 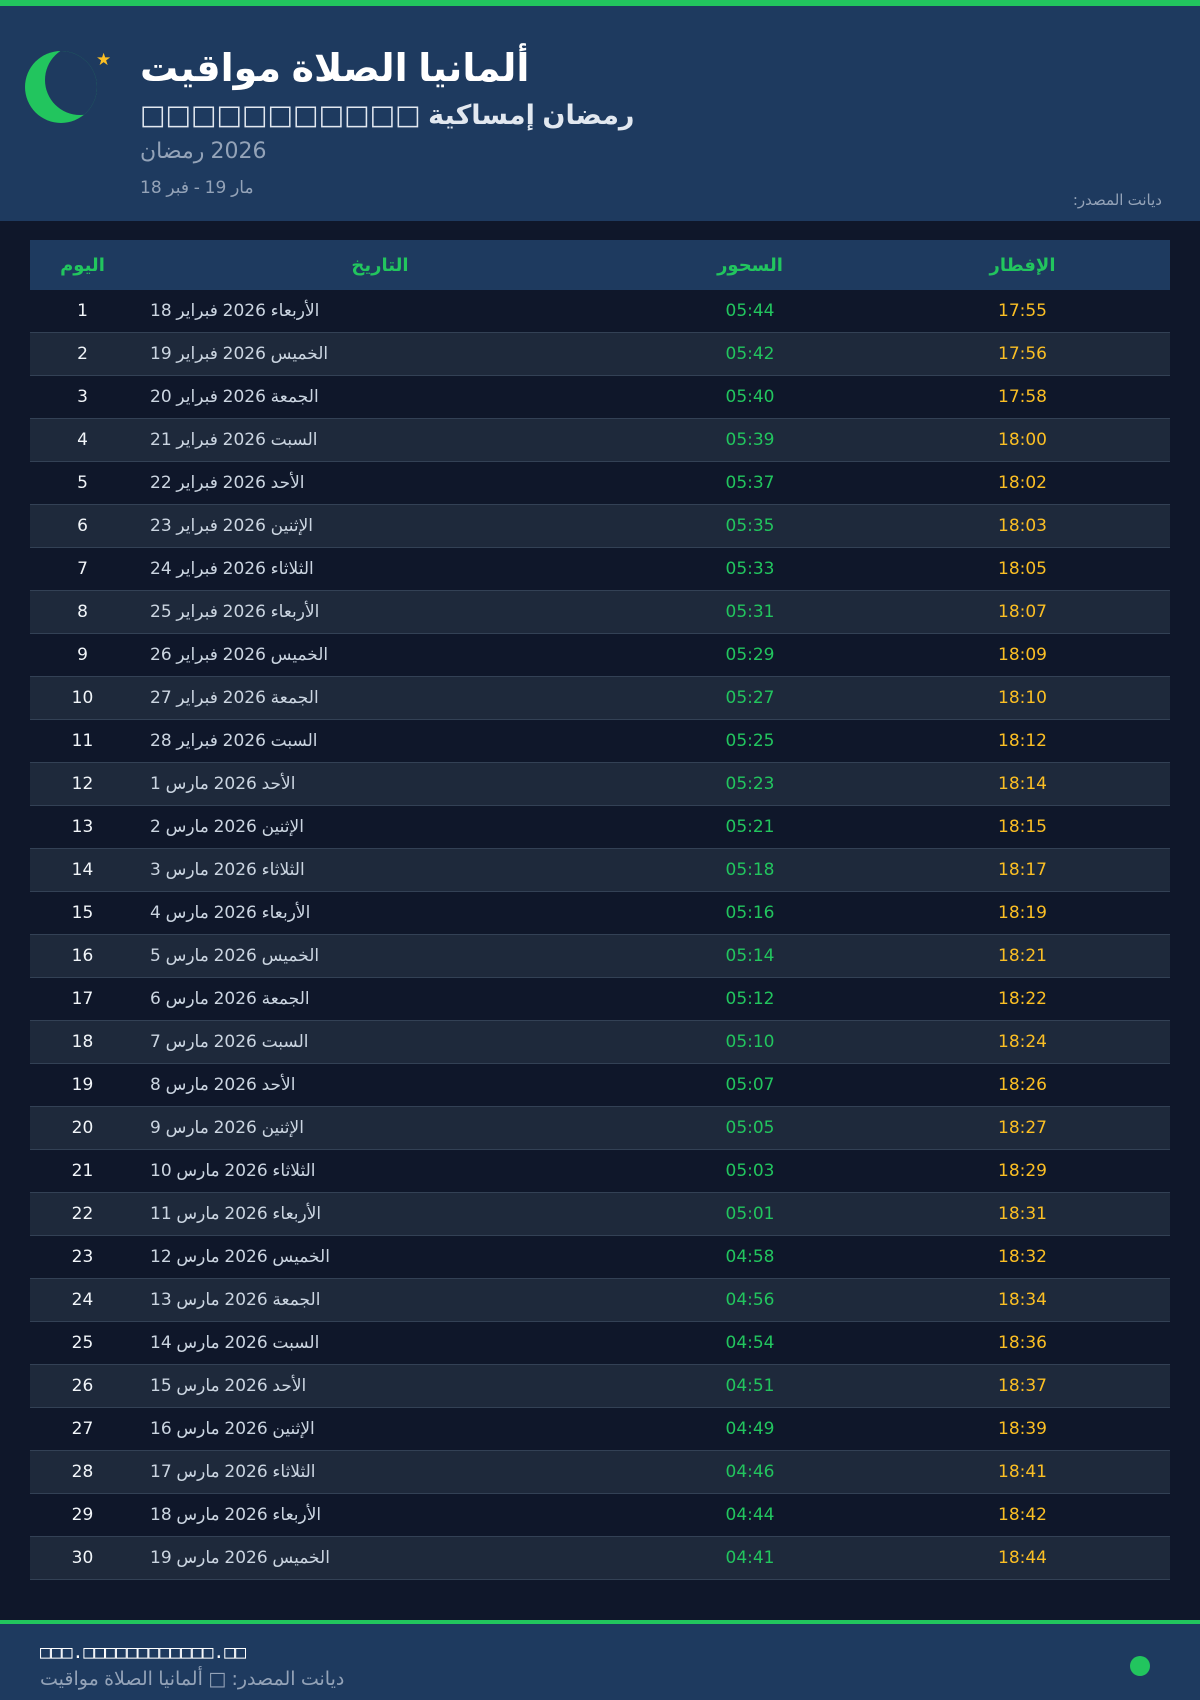 What do you see at coordinates (750, 569) in the screenshot?
I see `suhoor-time: 05:33` at bounding box center [750, 569].